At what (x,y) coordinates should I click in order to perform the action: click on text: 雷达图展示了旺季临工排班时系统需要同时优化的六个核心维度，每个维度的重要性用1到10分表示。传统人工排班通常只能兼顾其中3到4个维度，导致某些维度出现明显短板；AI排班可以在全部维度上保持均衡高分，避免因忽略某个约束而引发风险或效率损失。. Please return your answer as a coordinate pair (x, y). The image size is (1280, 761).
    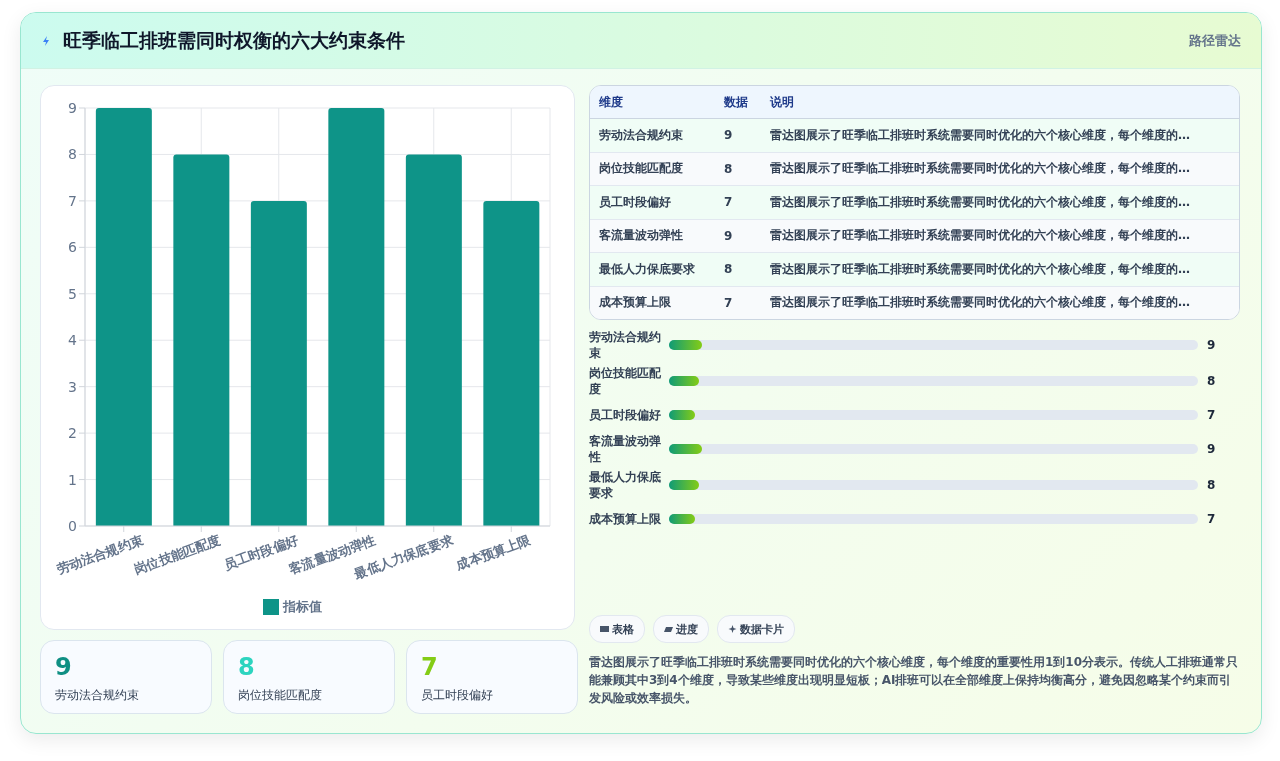
    Looking at the image, I should click on (914, 680).